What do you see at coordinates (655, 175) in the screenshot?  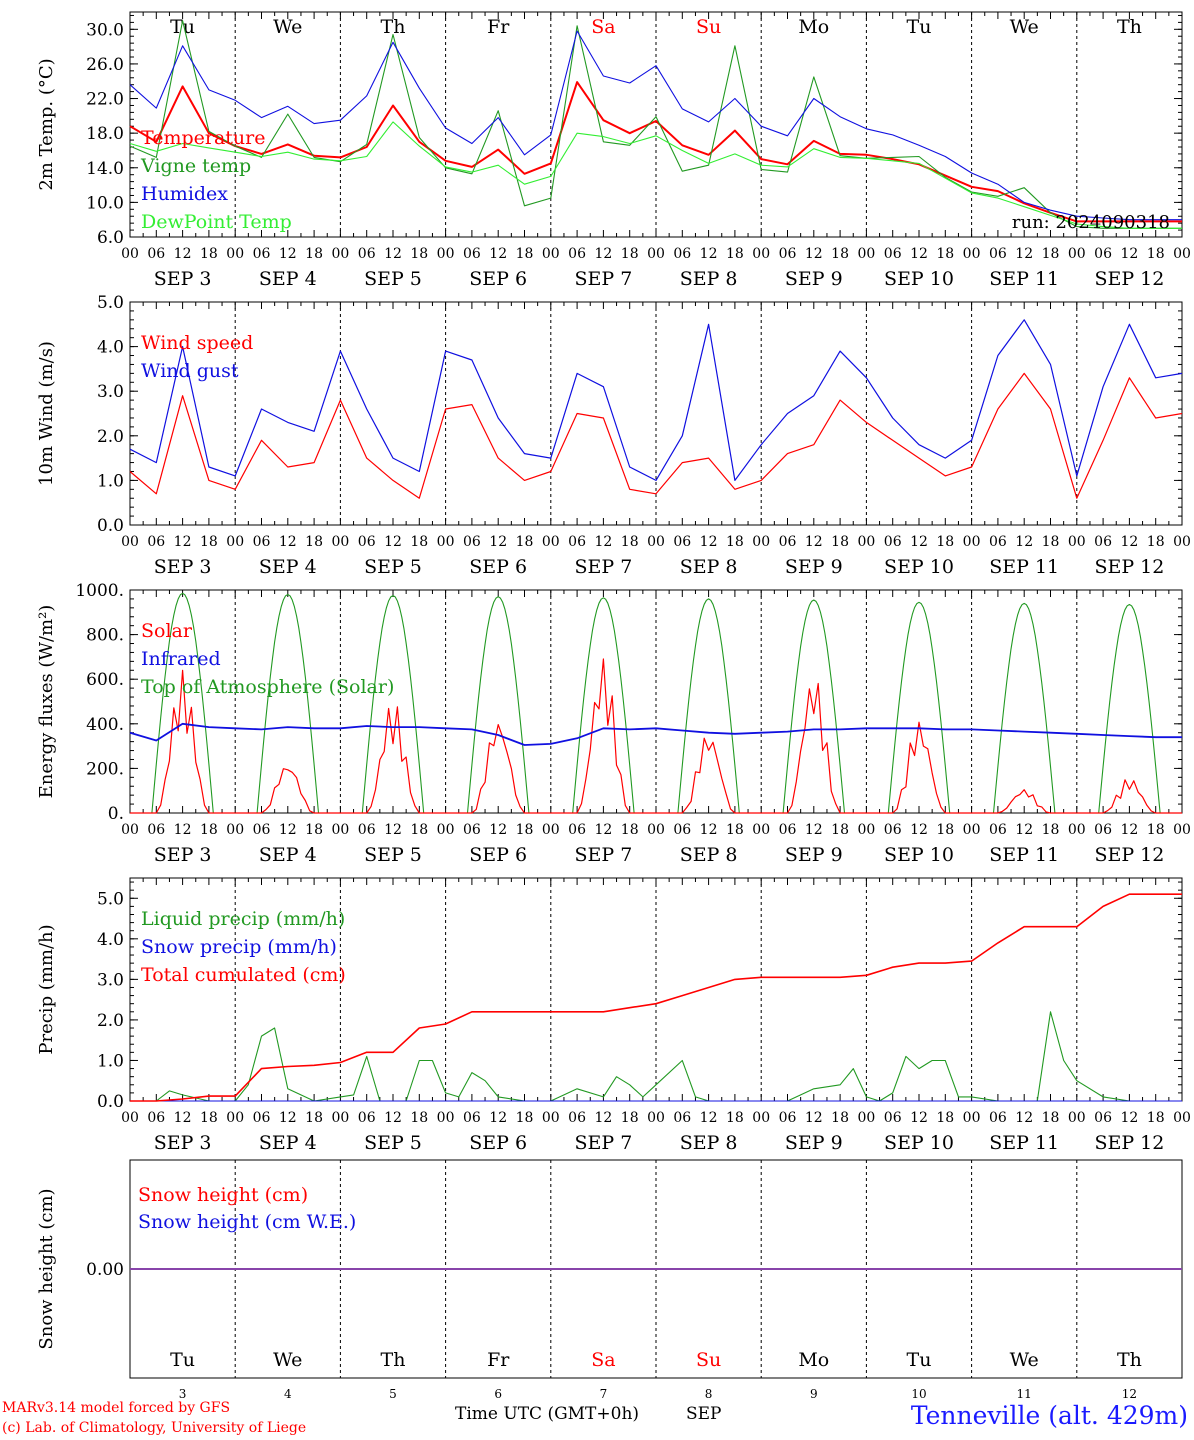 I see `series-dewpoint-temp` at bounding box center [655, 175].